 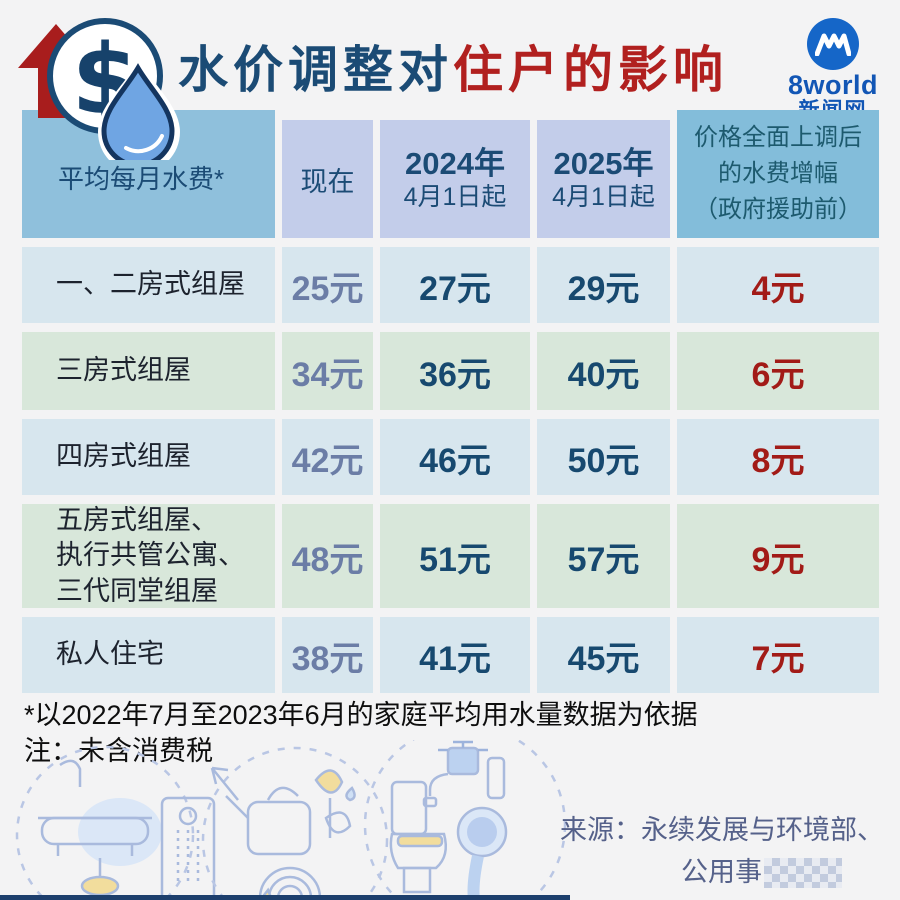 I want to click on col-header-2025: 2025年 4月1日起, so click(x=603, y=179).